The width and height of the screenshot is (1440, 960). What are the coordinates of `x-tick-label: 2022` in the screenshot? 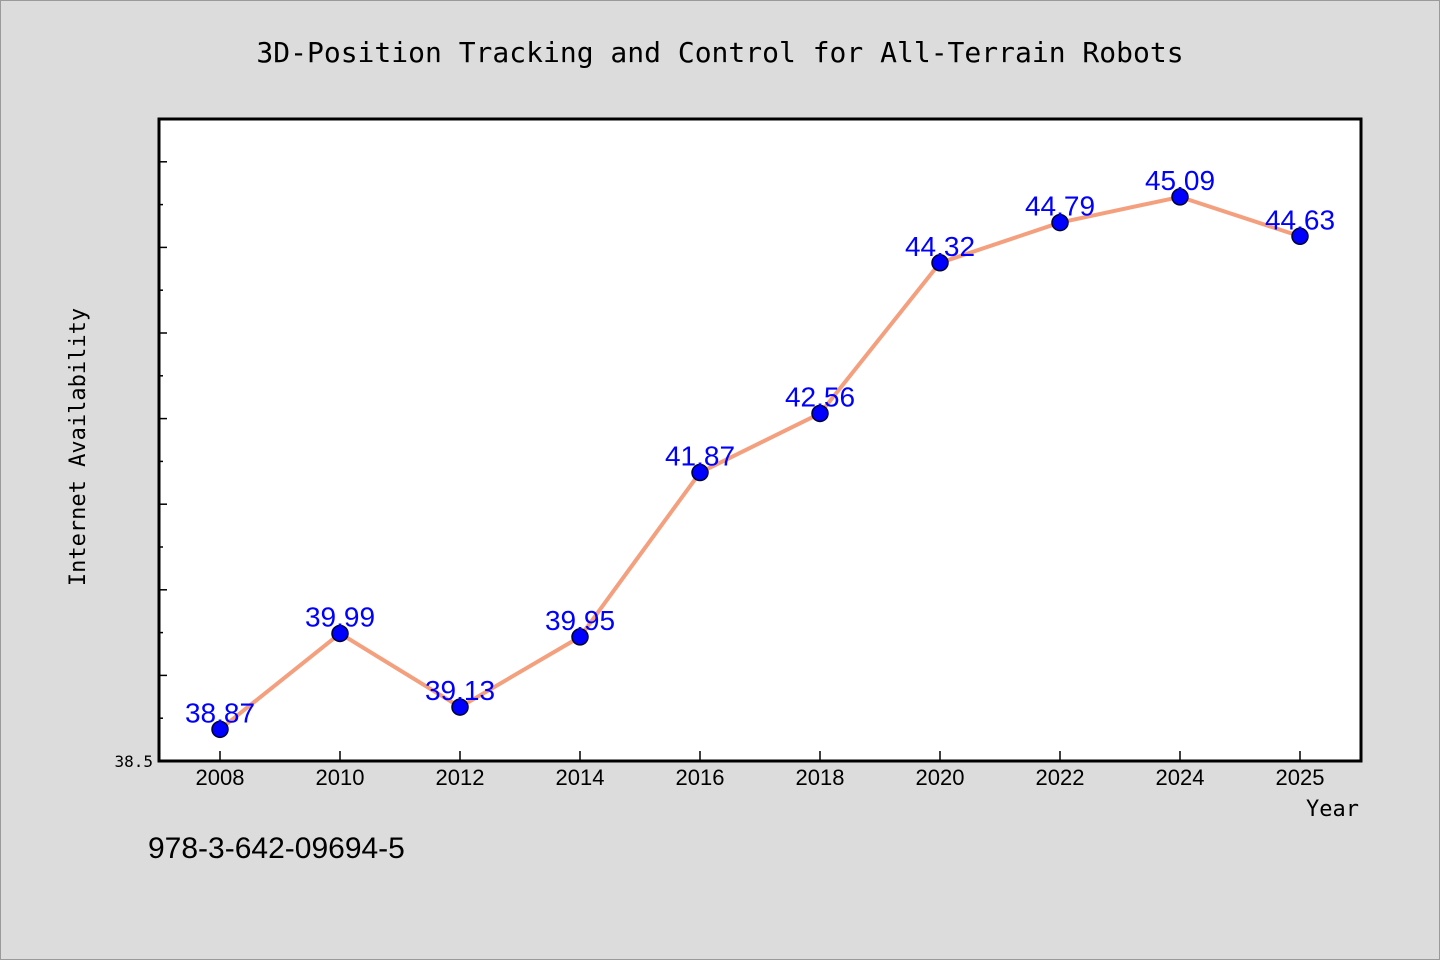 It's located at (1060, 777).